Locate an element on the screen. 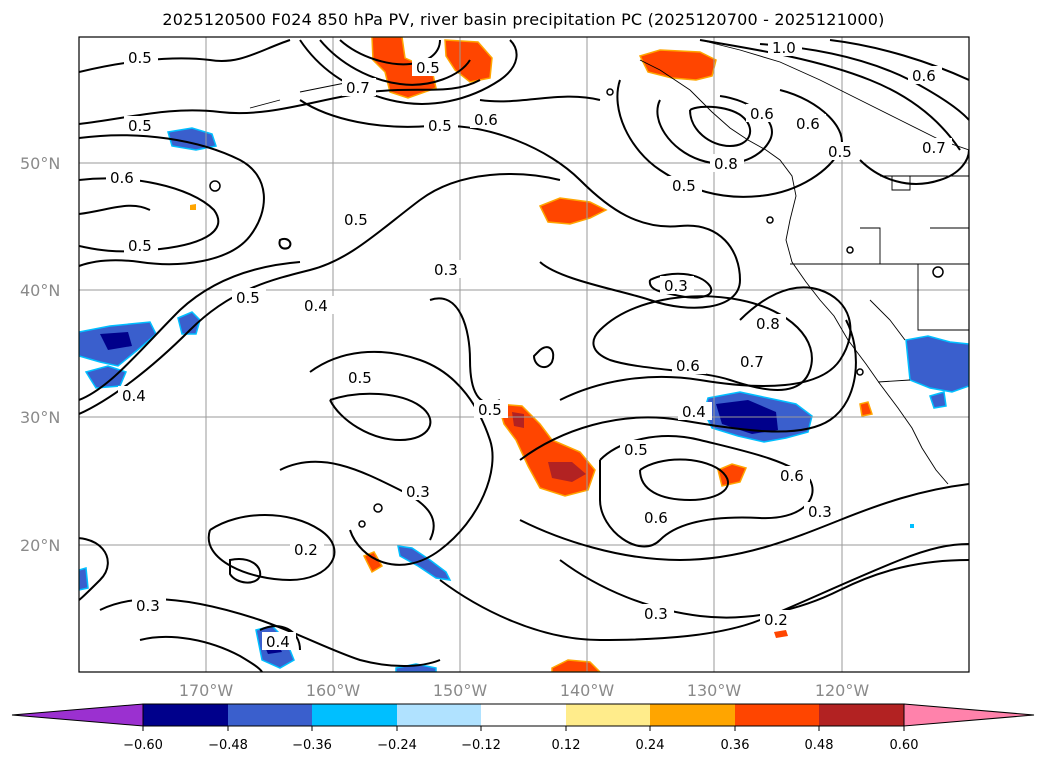  lon-label: 150°W is located at coordinates (460, 690).